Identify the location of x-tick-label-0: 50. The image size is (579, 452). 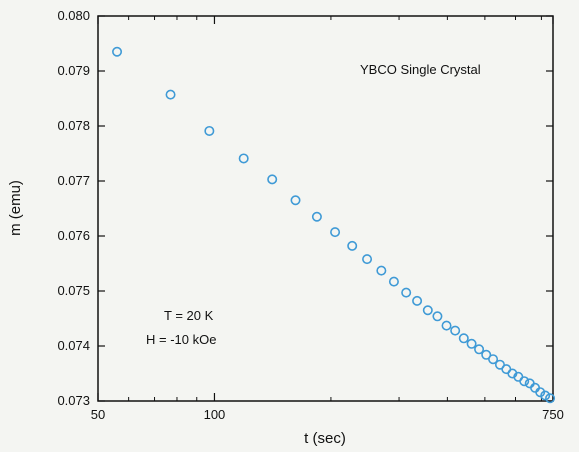
(98, 414).